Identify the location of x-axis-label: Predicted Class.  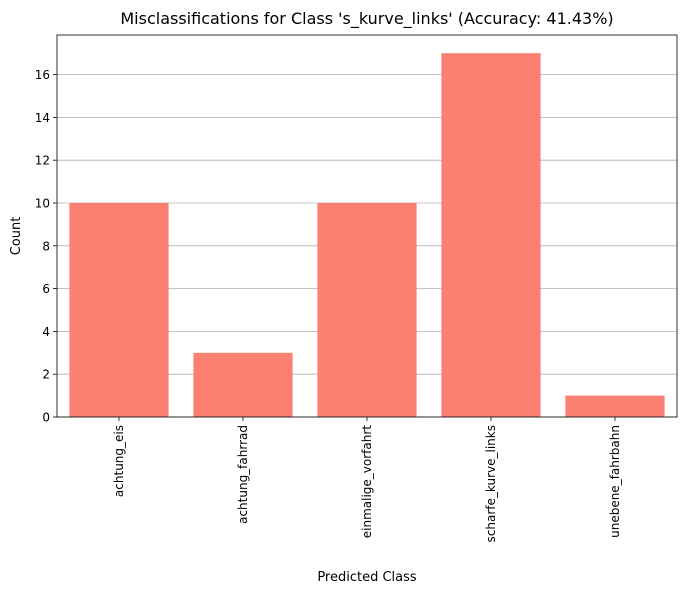
(367, 577).